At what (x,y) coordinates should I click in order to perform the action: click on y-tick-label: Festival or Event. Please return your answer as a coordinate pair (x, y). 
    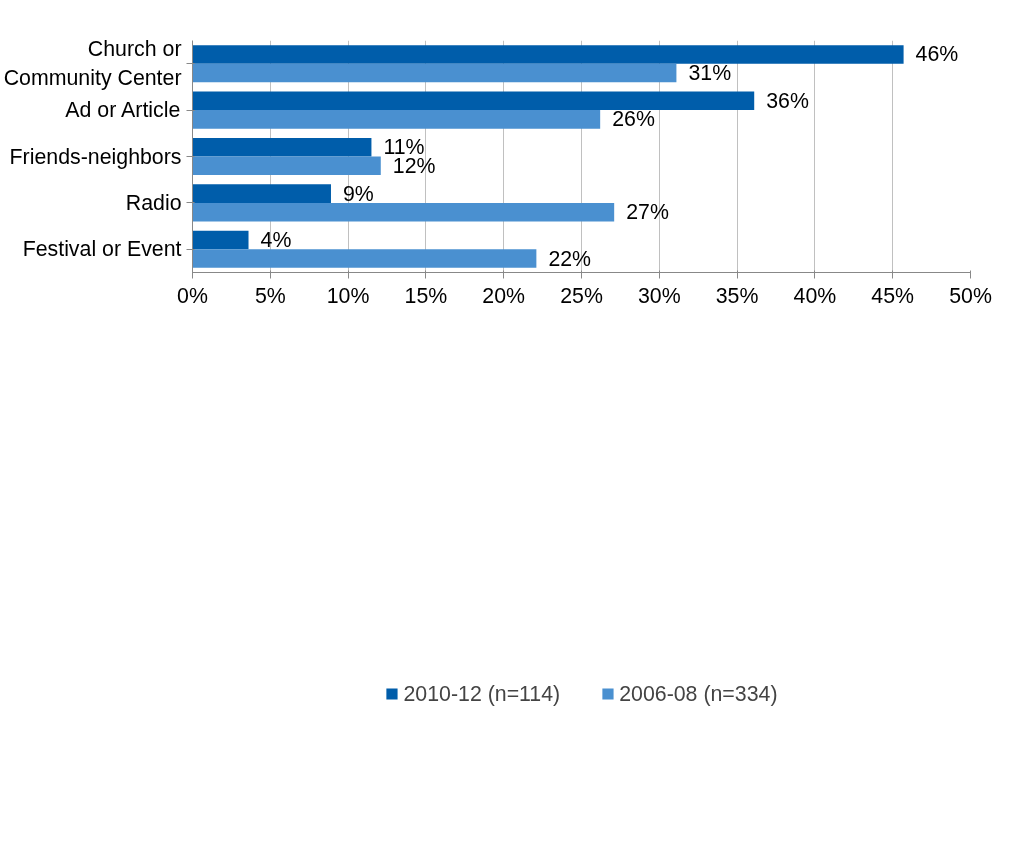
    Looking at the image, I should click on (102, 249).